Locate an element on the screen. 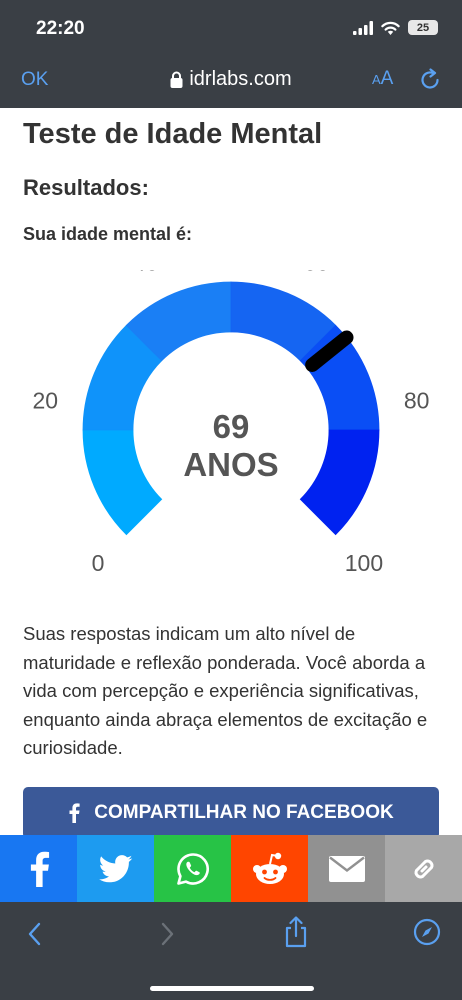 The width and height of the screenshot is (462, 1000). reload-icon is located at coordinates (430, 80).